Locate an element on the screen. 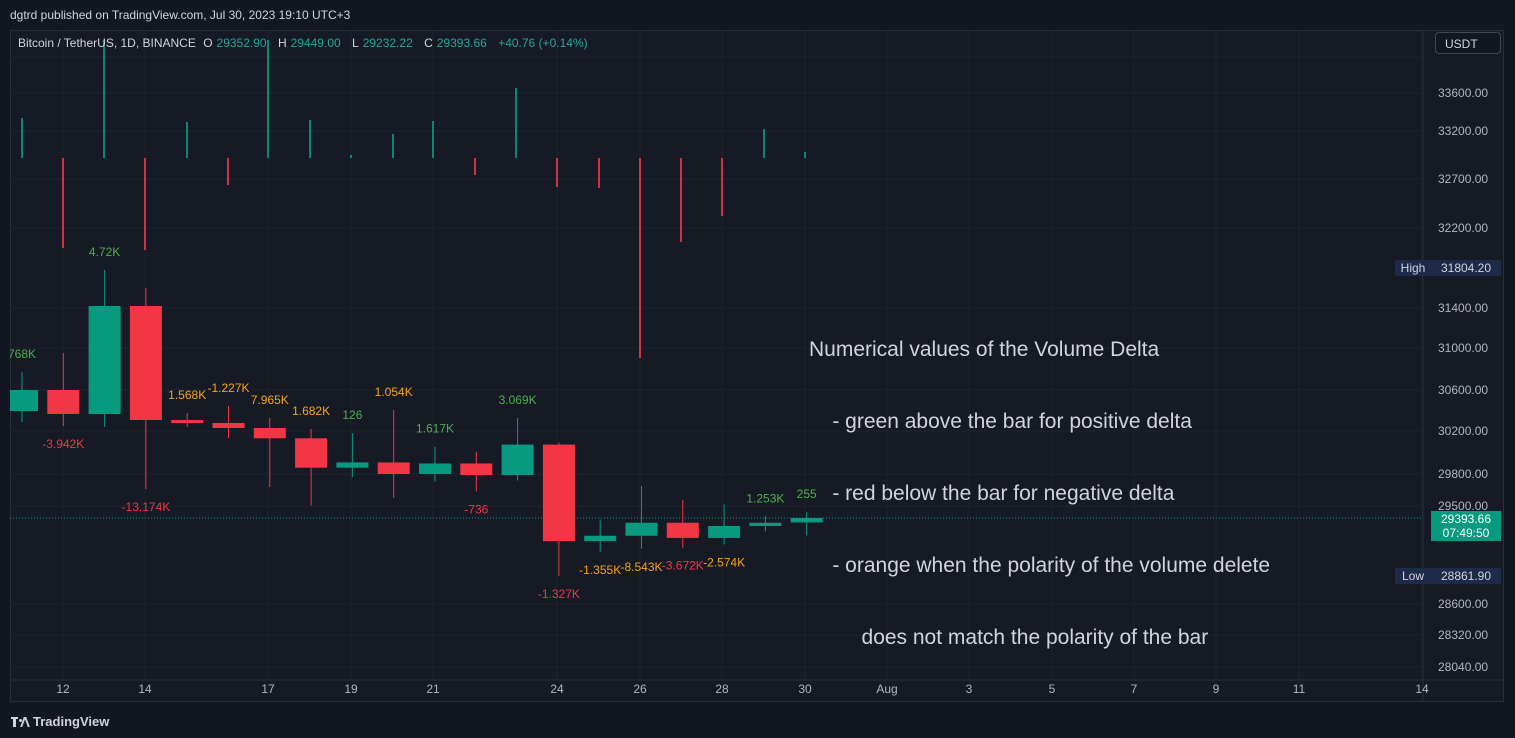 Image resolution: width=1515 pixels, height=738 pixels. change-value: +40.76 (+0.14%) is located at coordinates (543, 43).